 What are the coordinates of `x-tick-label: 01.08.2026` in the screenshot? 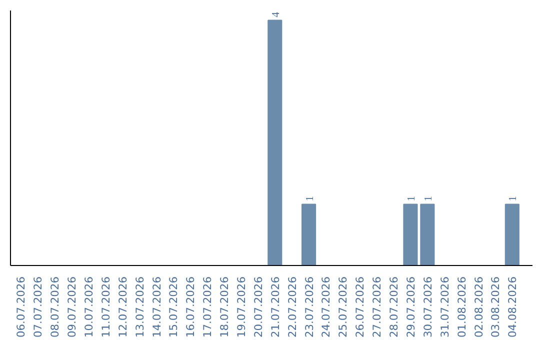 It's located at (461, 307).